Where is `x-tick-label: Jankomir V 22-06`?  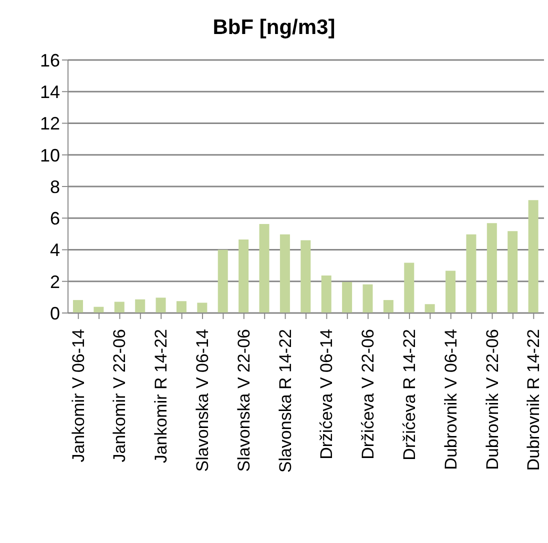 x-tick-label: Jankomir V 22-06 is located at coordinates (120, 395).